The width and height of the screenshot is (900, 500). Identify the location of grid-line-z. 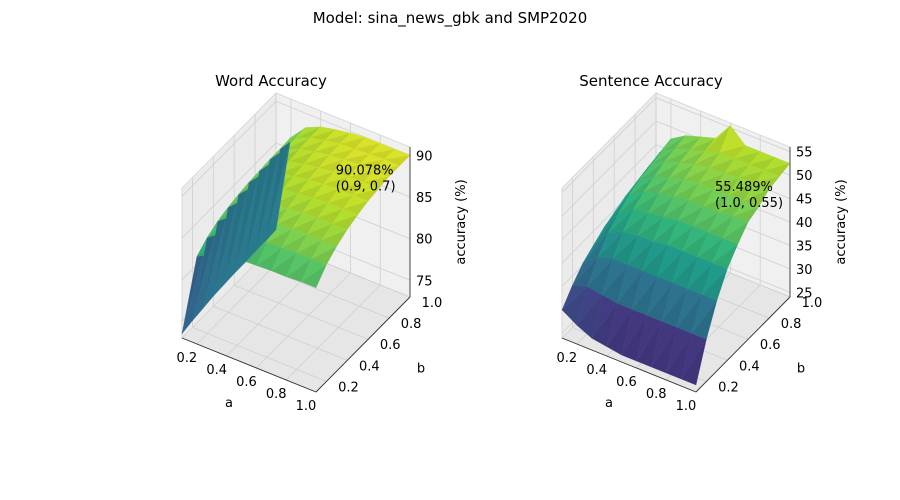
(676, 145).